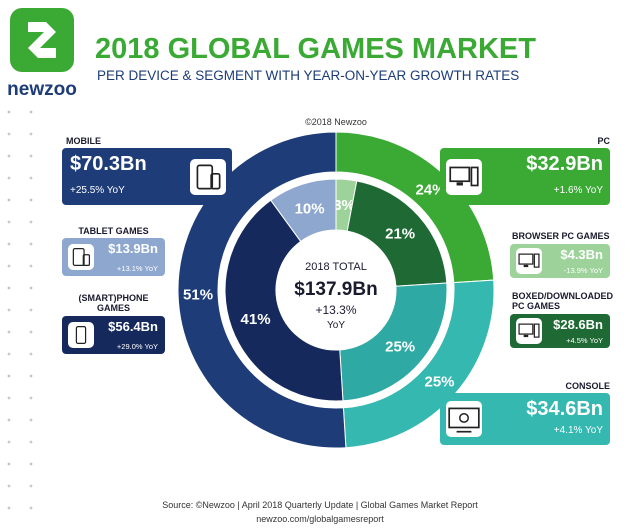 The height and width of the screenshot is (528, 640). I want to click on callout-value: $70.3Bn, so click(108, 164).